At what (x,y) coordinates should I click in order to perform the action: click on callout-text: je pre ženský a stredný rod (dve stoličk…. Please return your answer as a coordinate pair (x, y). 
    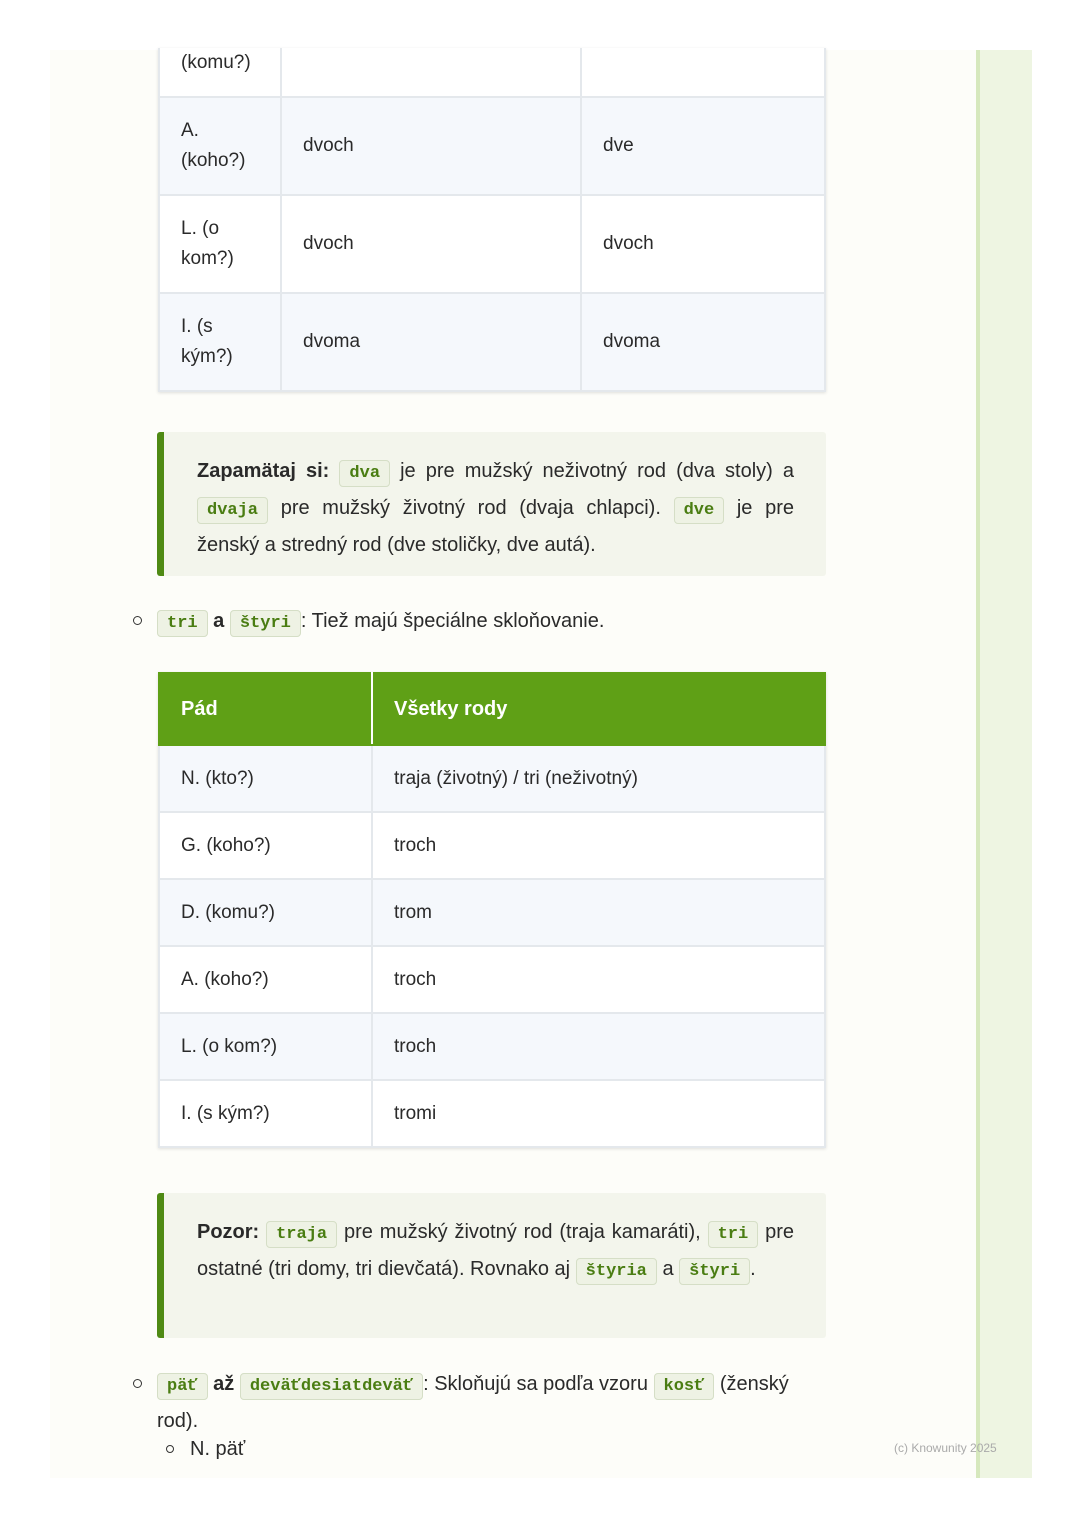
    Looking at the image, I should click on (496, 526).